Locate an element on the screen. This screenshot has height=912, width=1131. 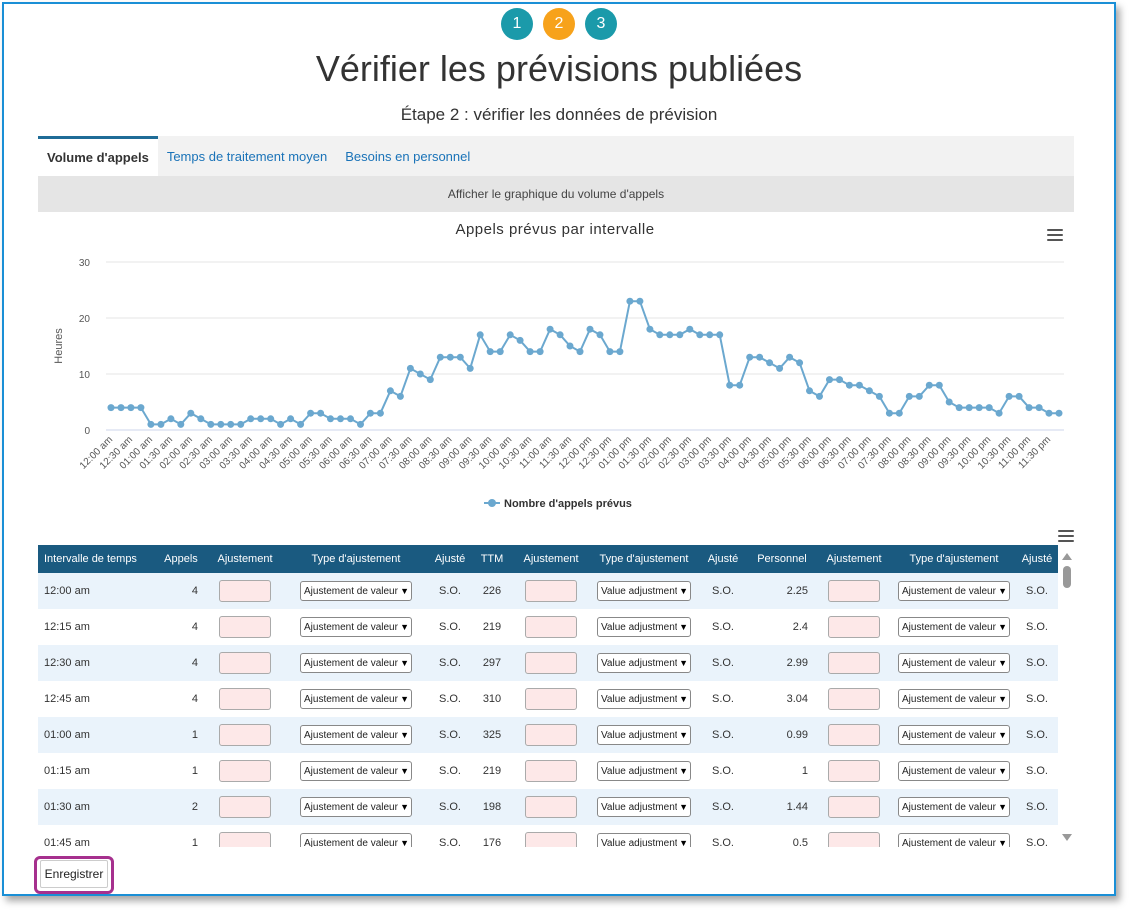
chart-legend: Nombre d'appels prévus is located at coordinates (558, 504).